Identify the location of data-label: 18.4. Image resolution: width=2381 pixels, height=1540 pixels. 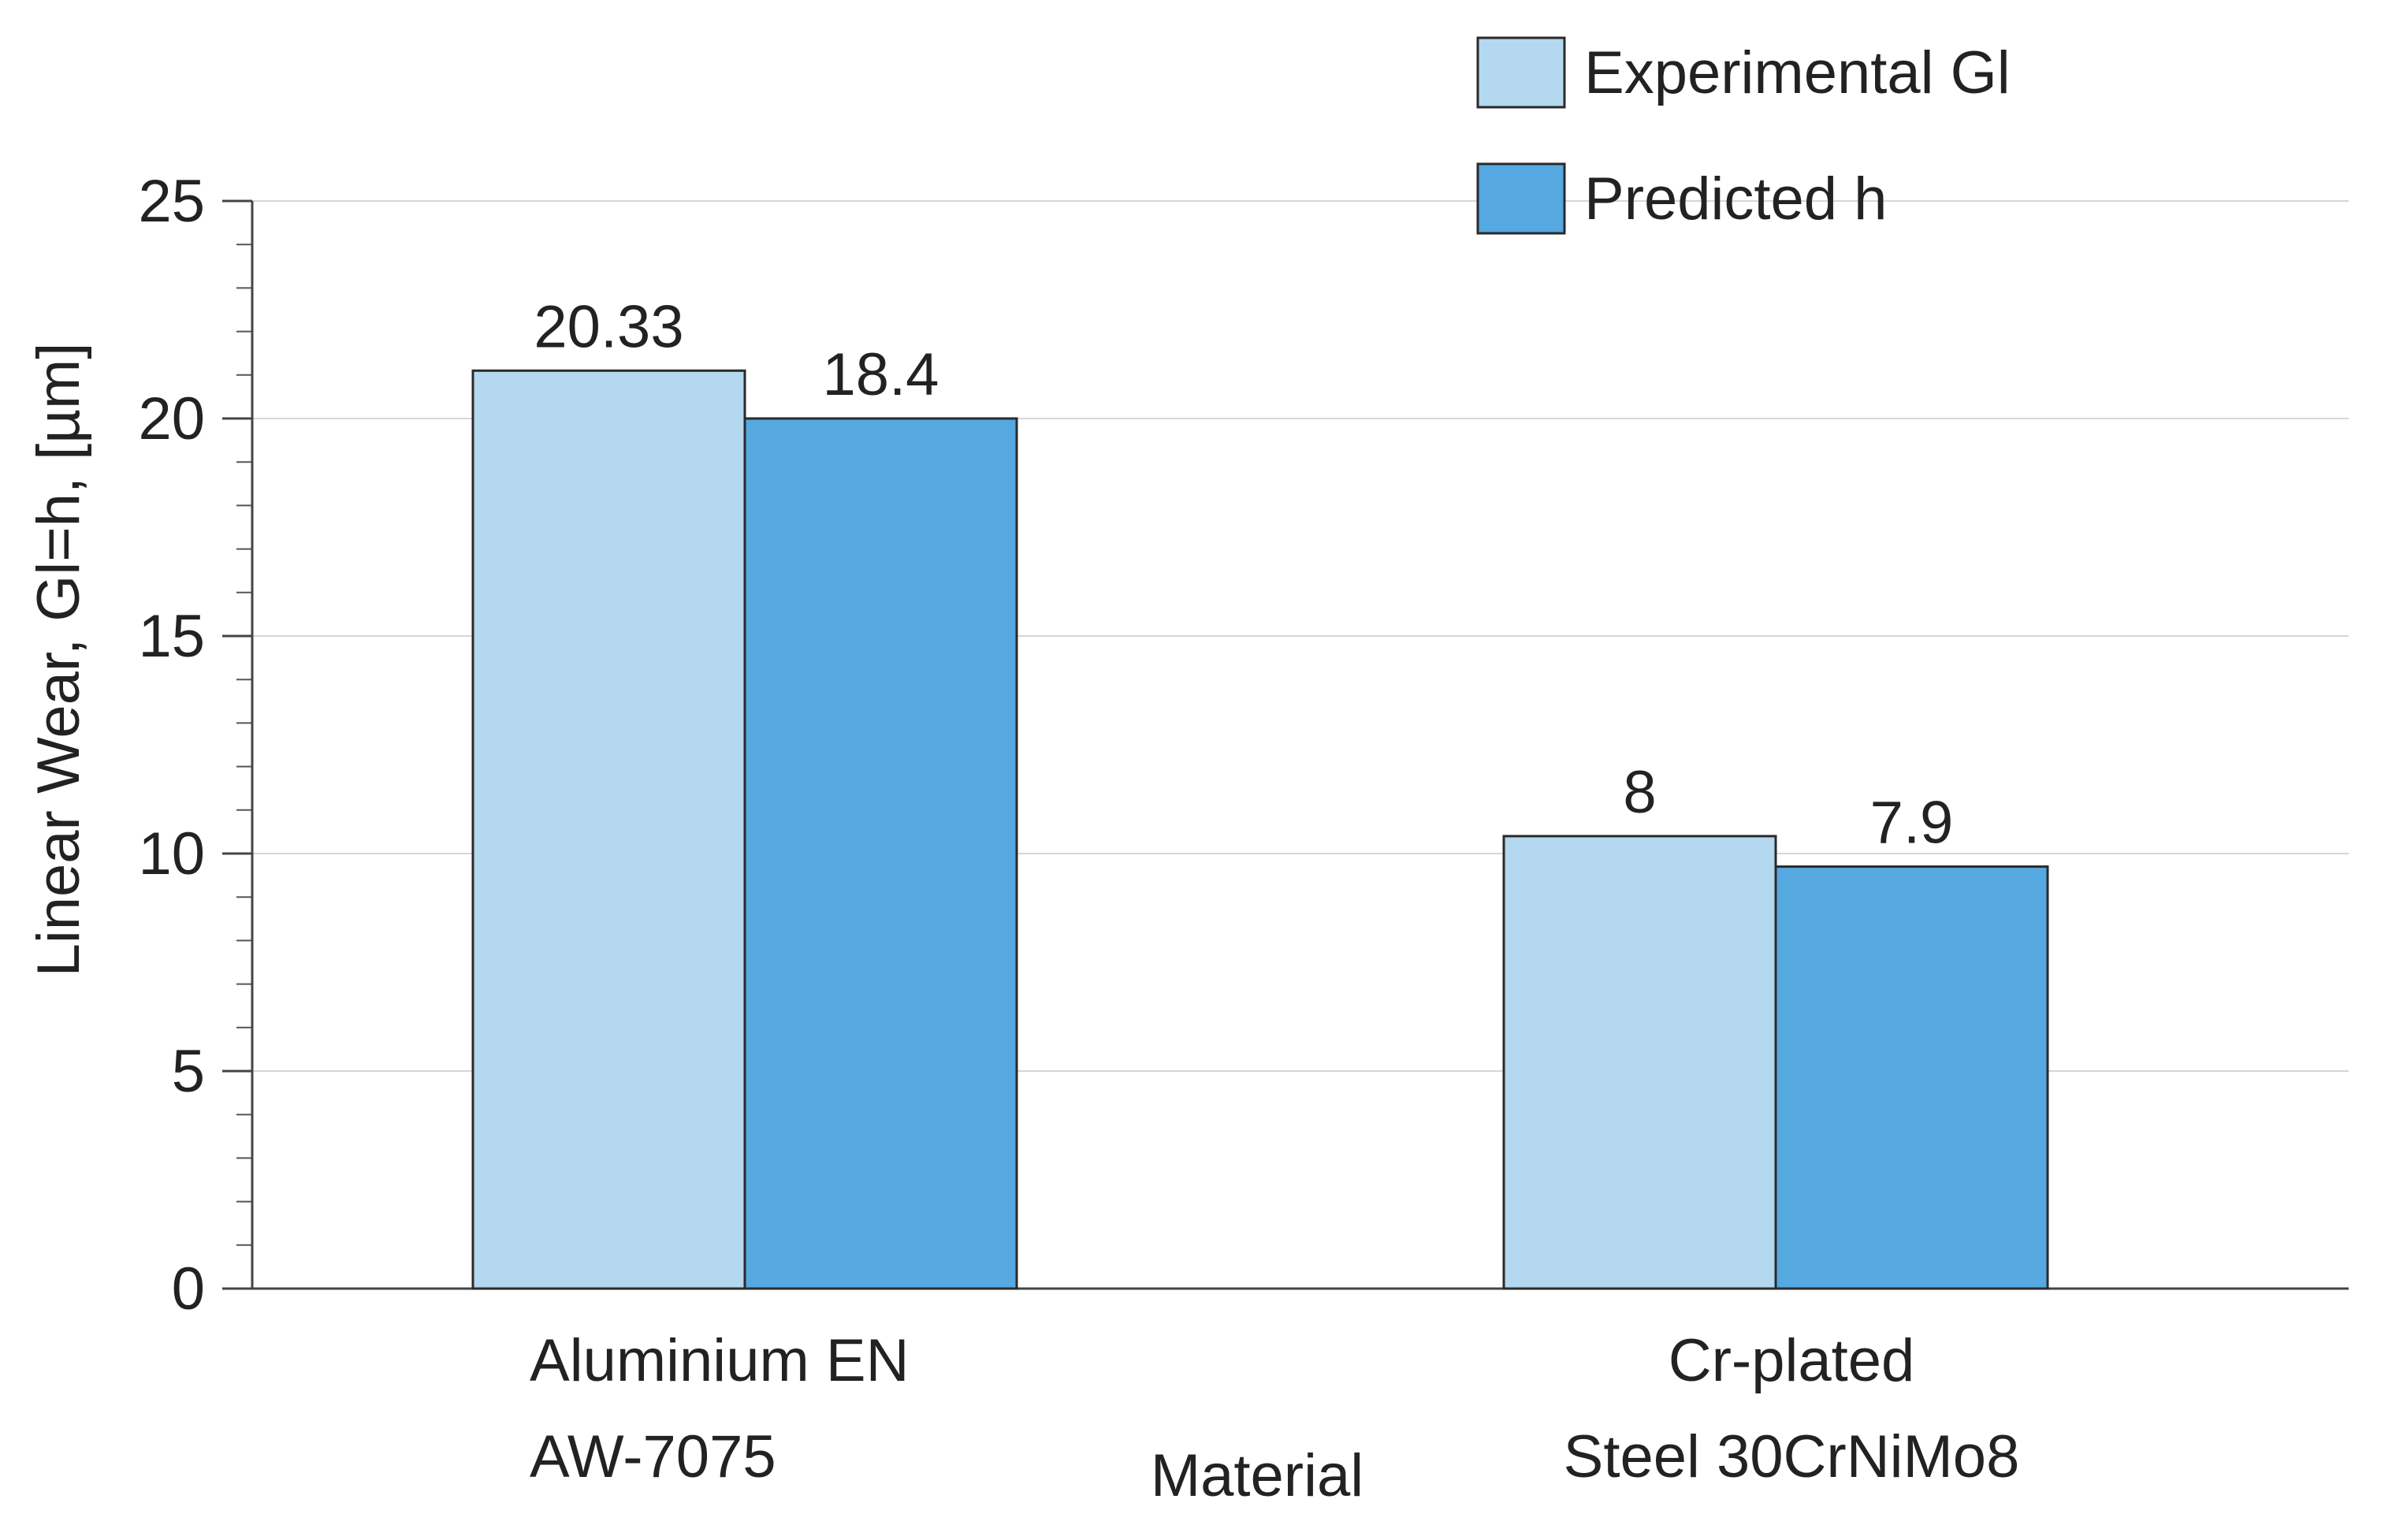
(881, 374).